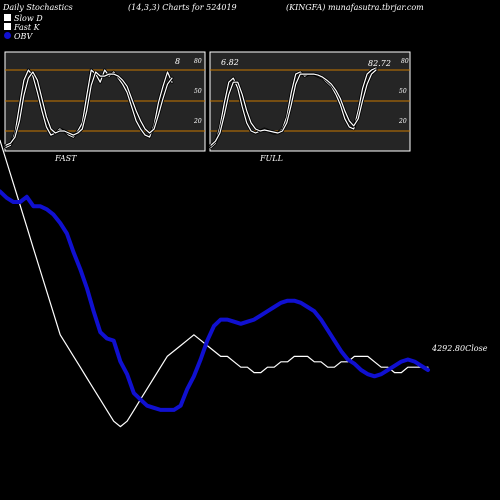 This screenshot has height=500, width=500. Describe the element at coordinates (379, 63) in the screenshot. I see `full-end-label: 82.72` at that location.